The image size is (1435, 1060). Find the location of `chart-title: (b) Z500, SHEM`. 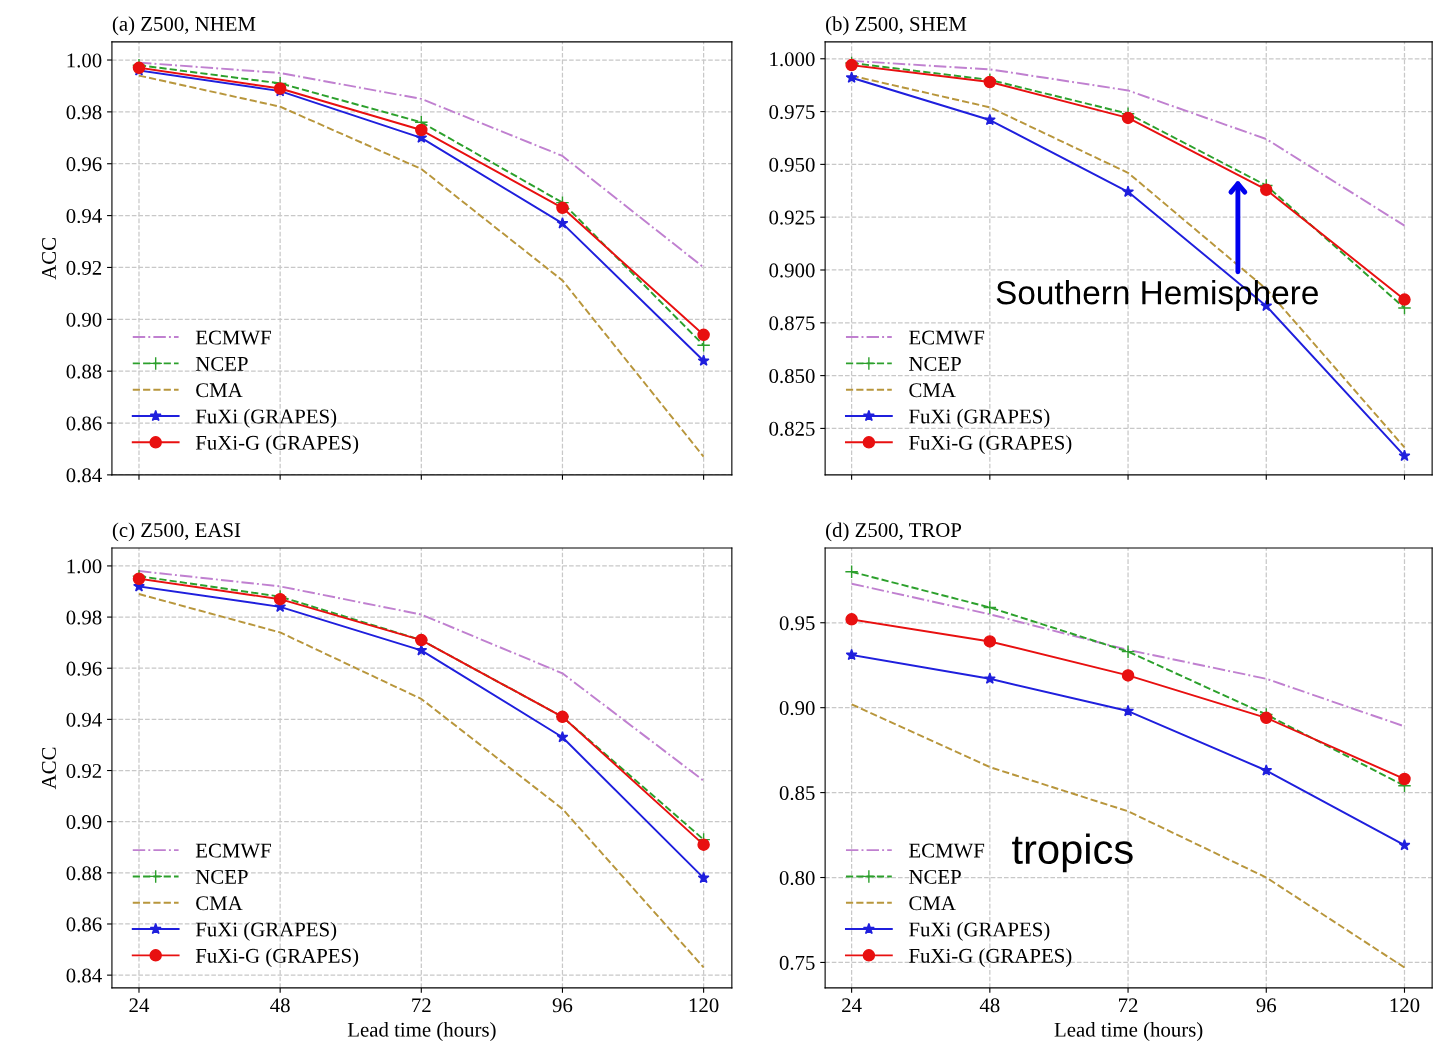

chart-title: (b) Z500, SHEM is located at coordinates (896, 26).